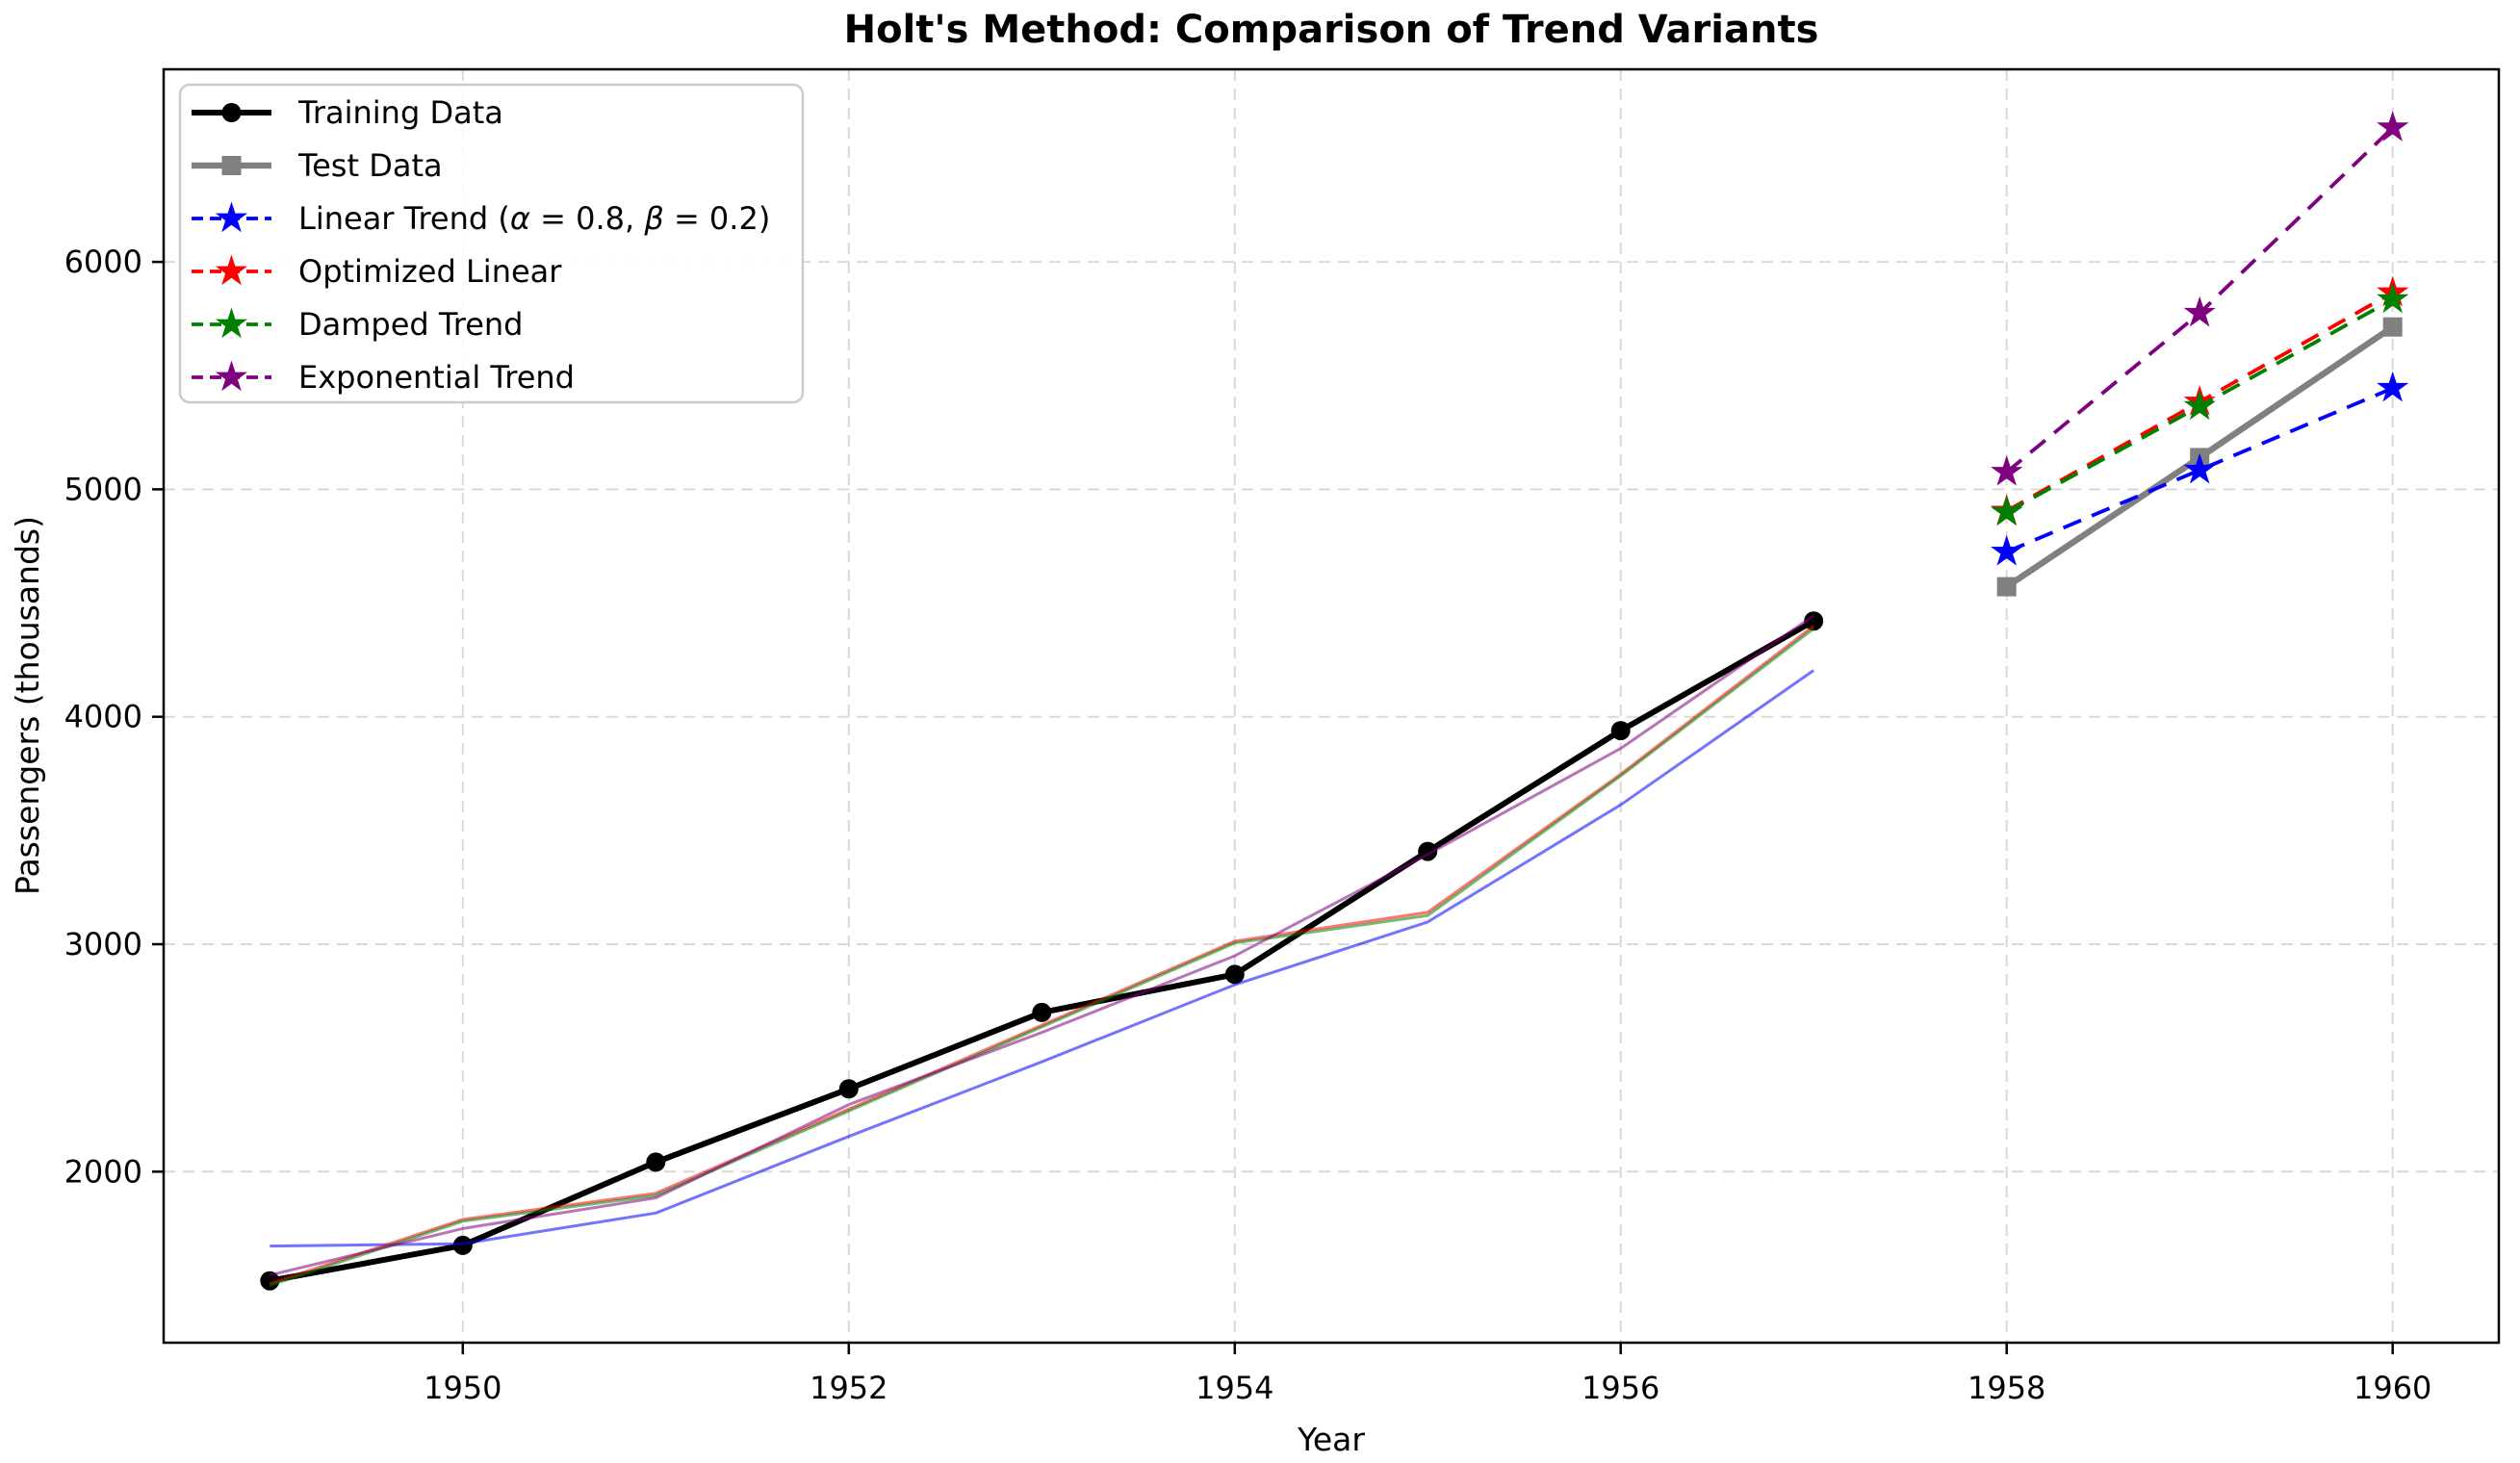  I want to click on x-tick-label: 1958, so click(2006, 1388).